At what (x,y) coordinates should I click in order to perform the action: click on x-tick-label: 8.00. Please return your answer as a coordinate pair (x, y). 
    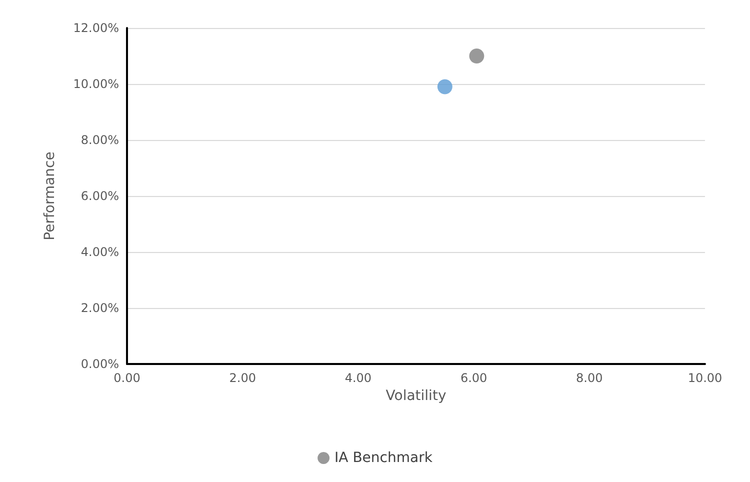
    Looking at the image, I should click on (589, 378).